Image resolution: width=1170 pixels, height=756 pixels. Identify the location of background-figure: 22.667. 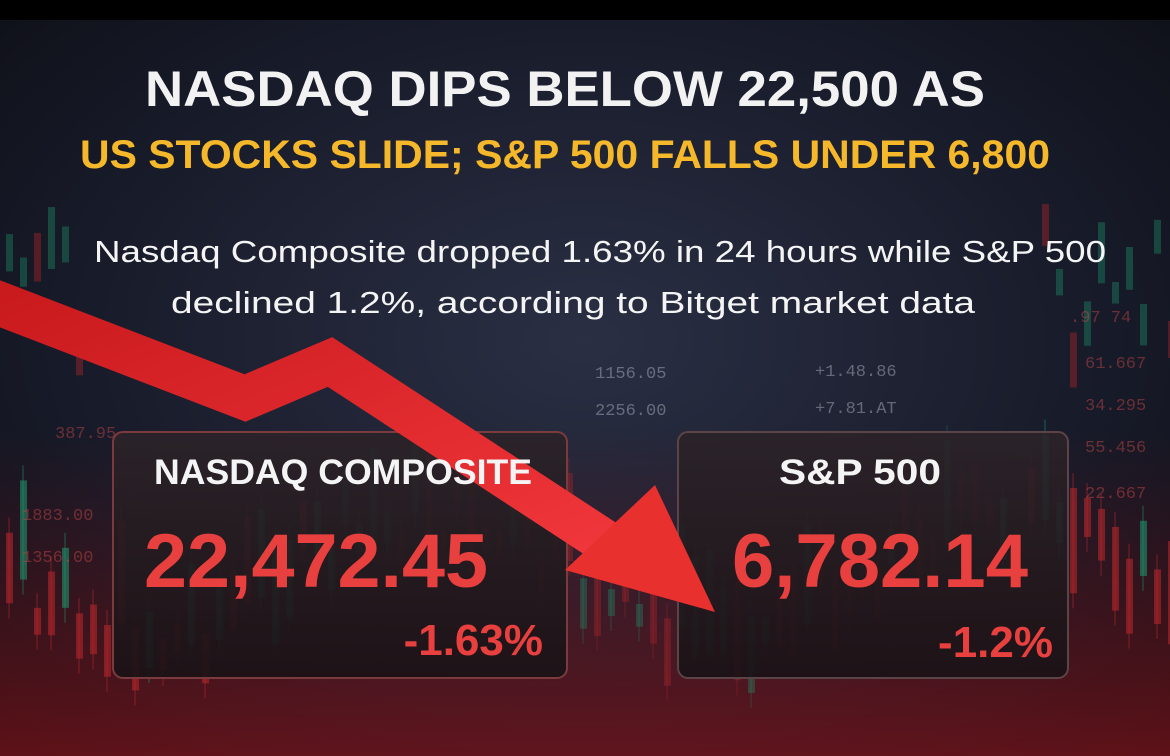
(1115, 494).